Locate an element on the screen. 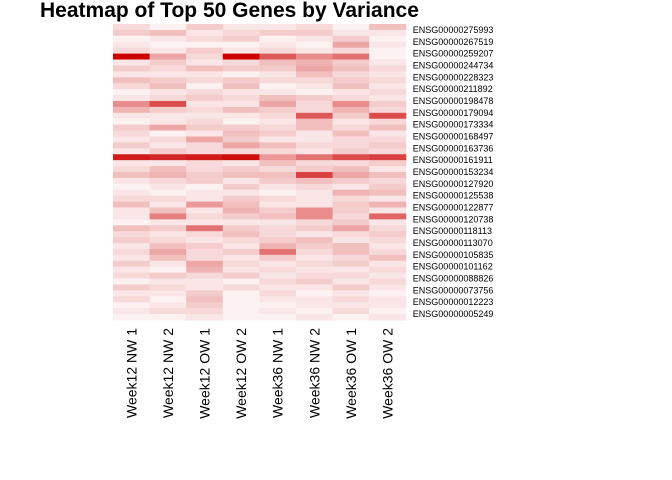 Image resolution: width=672 pixels, height=480 pixels. row-label: ENSG00000179094 is located at coordinates (453, 113).